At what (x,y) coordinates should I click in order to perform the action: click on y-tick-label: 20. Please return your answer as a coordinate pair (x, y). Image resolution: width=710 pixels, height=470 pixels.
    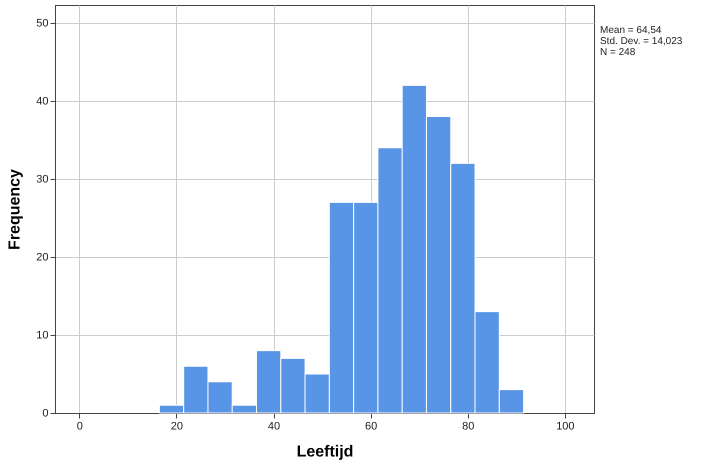
    Looking at the image, I should click on (42, 257).